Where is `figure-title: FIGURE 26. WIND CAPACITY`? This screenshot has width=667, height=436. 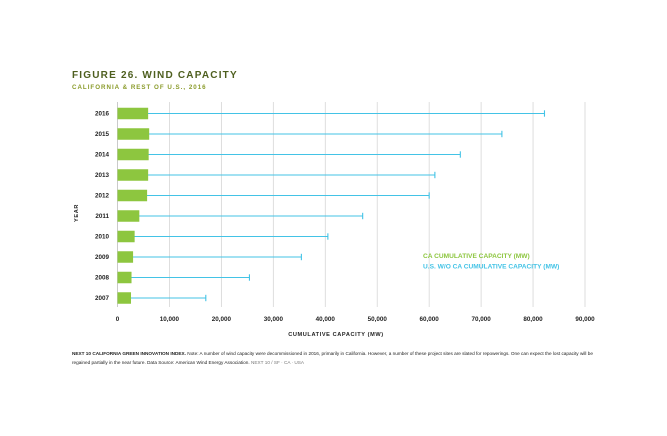
figure-title: FIGURE 26. WIND CAPACITY is located at coordinates (155, 75).